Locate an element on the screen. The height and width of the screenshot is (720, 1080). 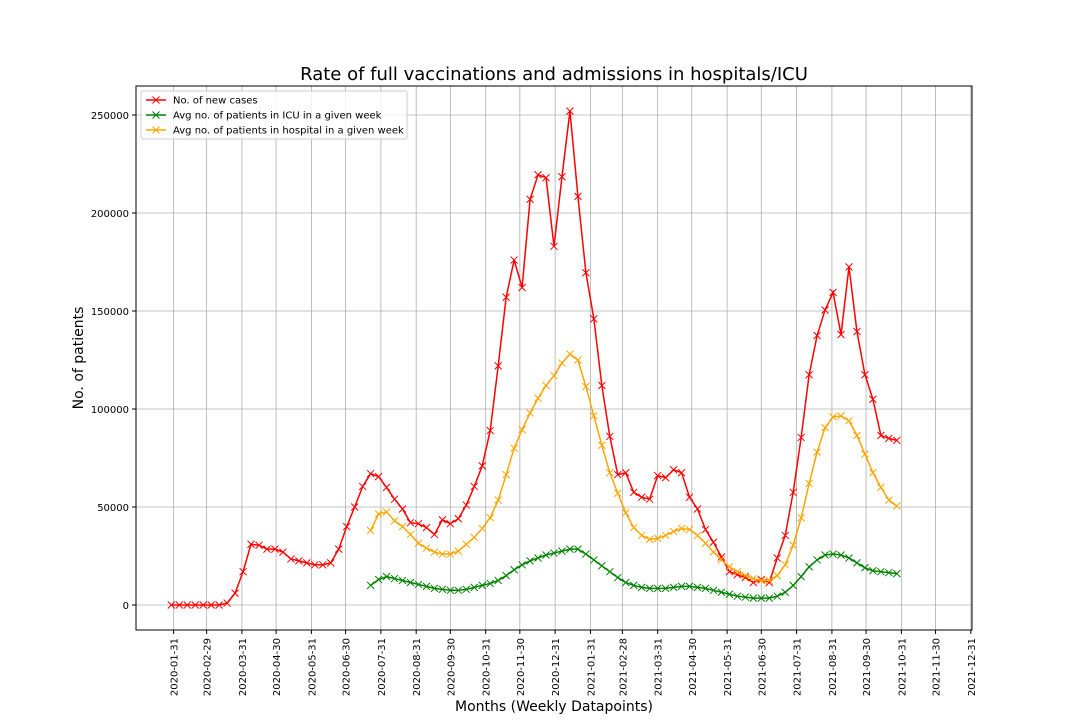
x-tick-label: 2020-10-31 is located at coordinates (487, 667).